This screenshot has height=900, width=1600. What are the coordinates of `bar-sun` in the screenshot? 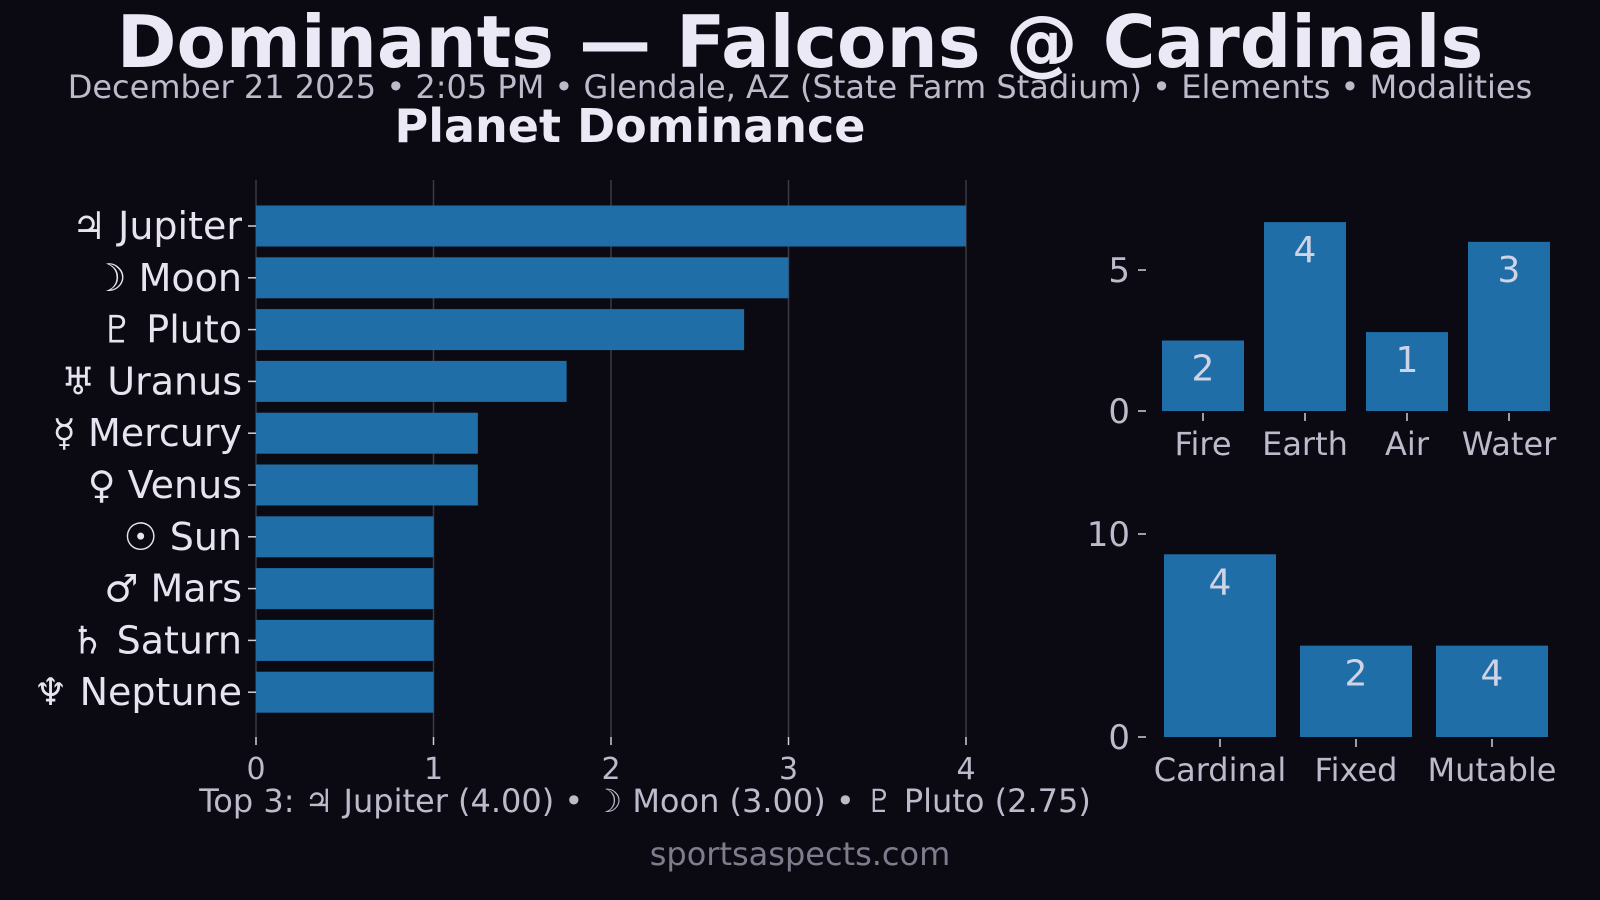 It's located at (345, 537).